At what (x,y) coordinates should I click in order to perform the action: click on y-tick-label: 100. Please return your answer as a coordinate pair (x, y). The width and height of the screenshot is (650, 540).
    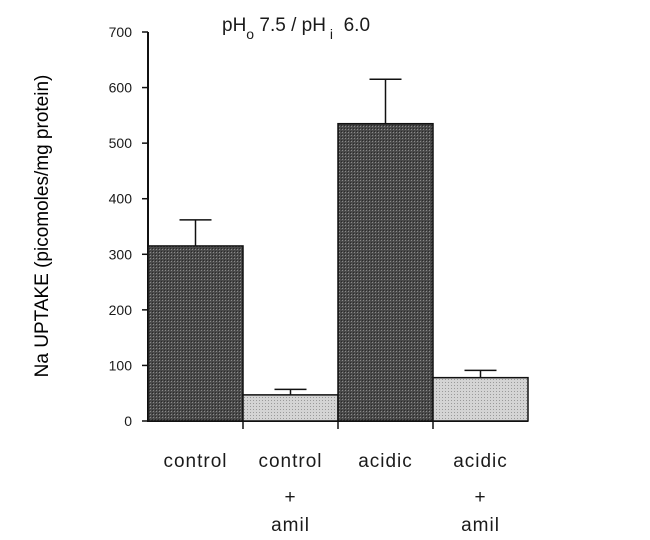
    Looking at the image, I should click on (121, 365).